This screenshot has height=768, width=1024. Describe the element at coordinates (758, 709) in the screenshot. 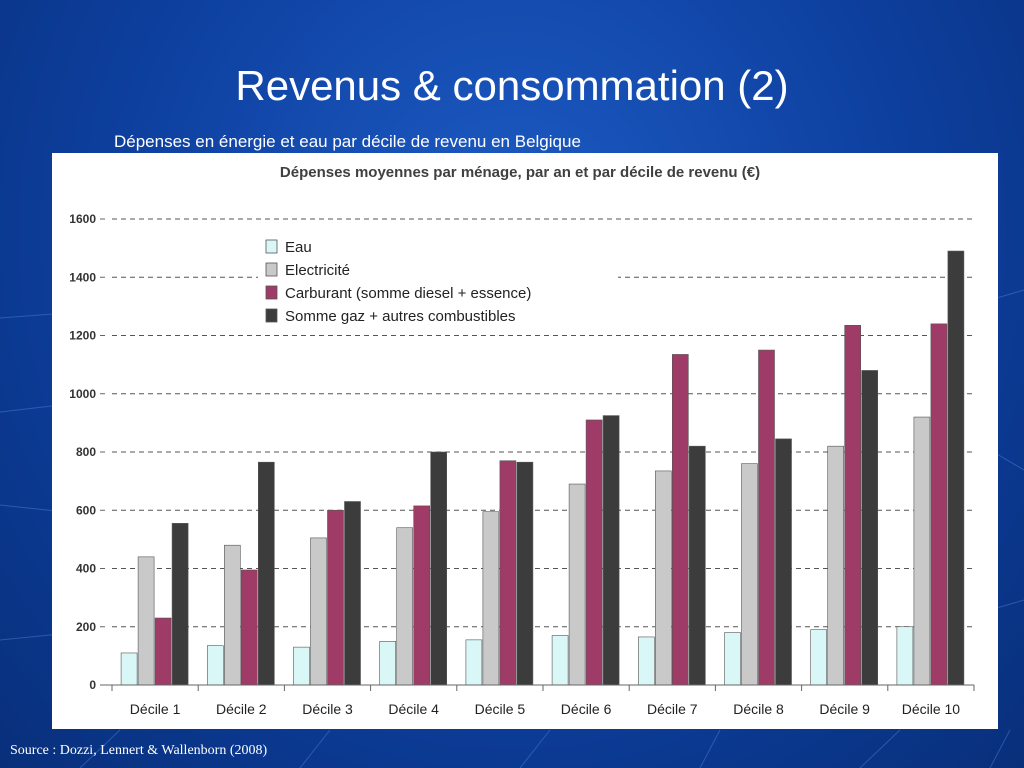

I see `x-tick-label: Décile 8` at that location.